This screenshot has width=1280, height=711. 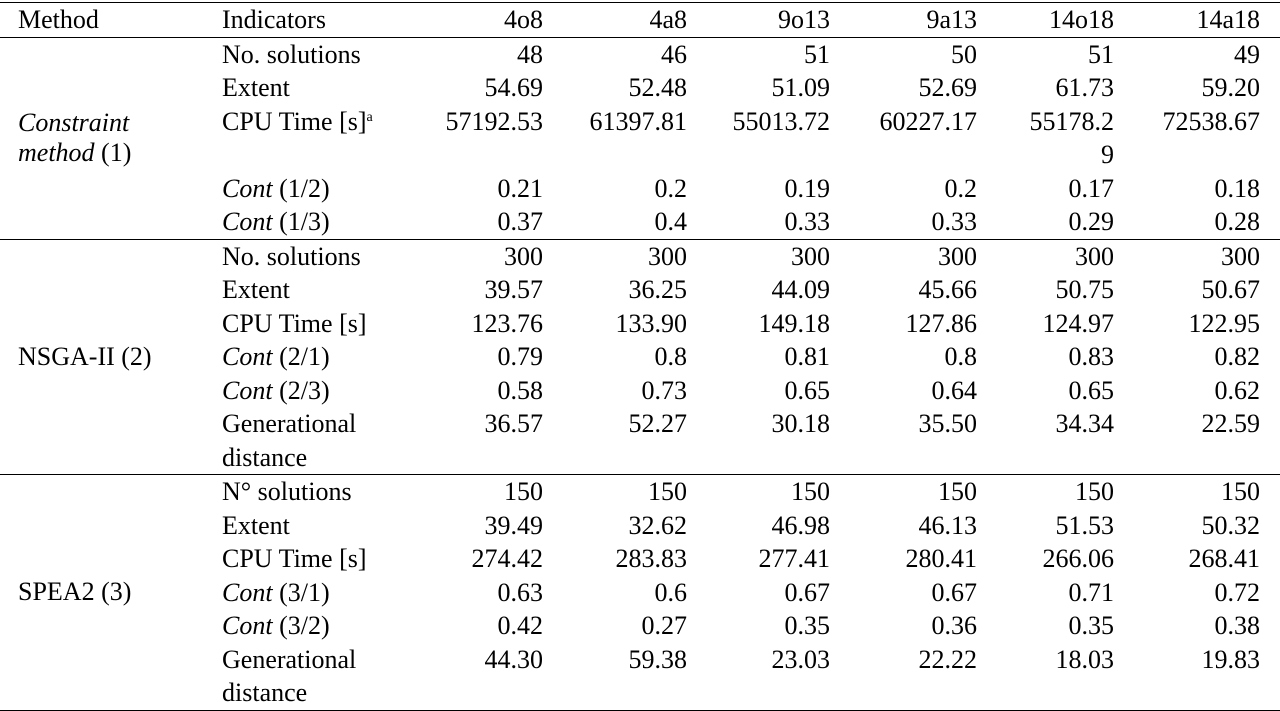 I want to click on value-cell: 127.86, so click(x=941, y=323).